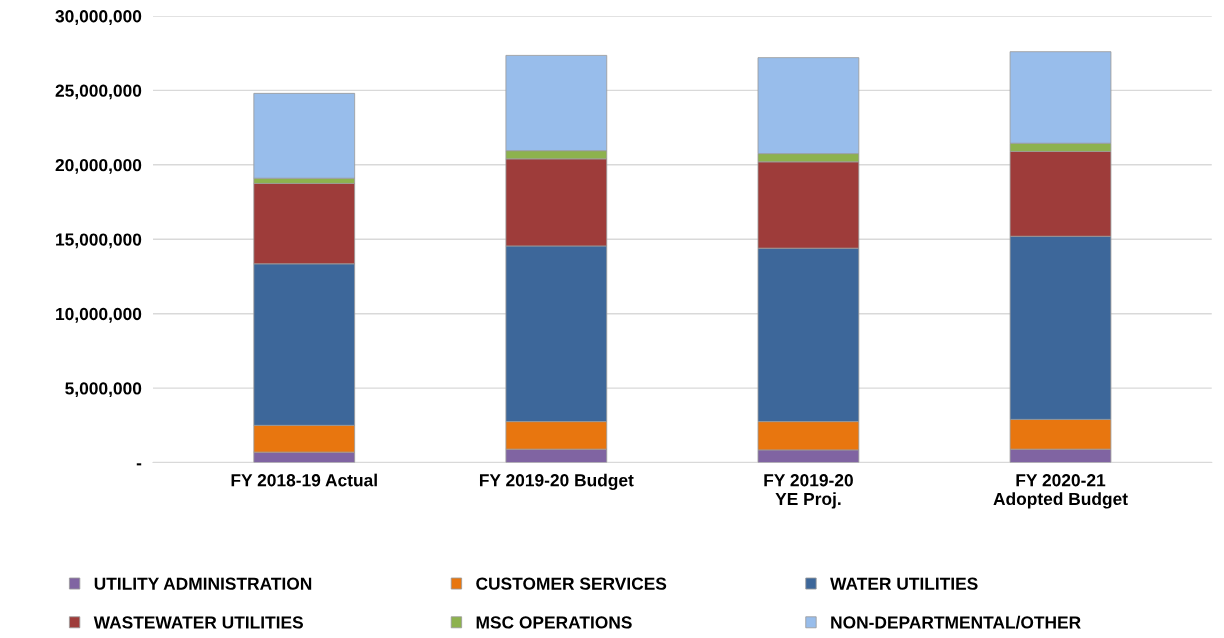  Describe the element at coordinates (103, 390) in the screenshot. I see `y-tick-label: 5,000,000` at that location.